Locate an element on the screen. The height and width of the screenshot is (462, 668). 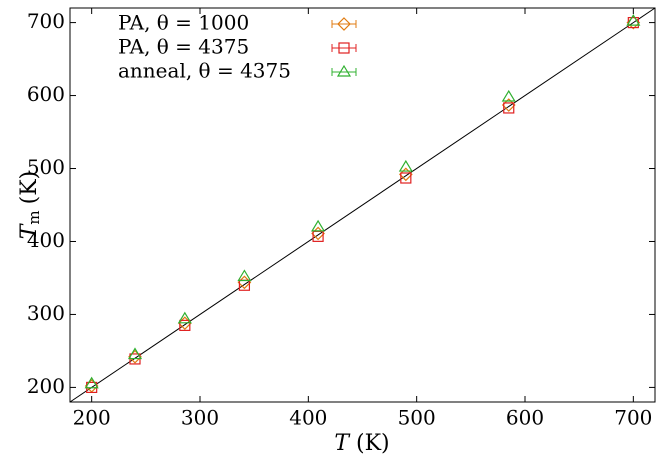
y-tick-label: 600 is located at coordinates (46, 94).